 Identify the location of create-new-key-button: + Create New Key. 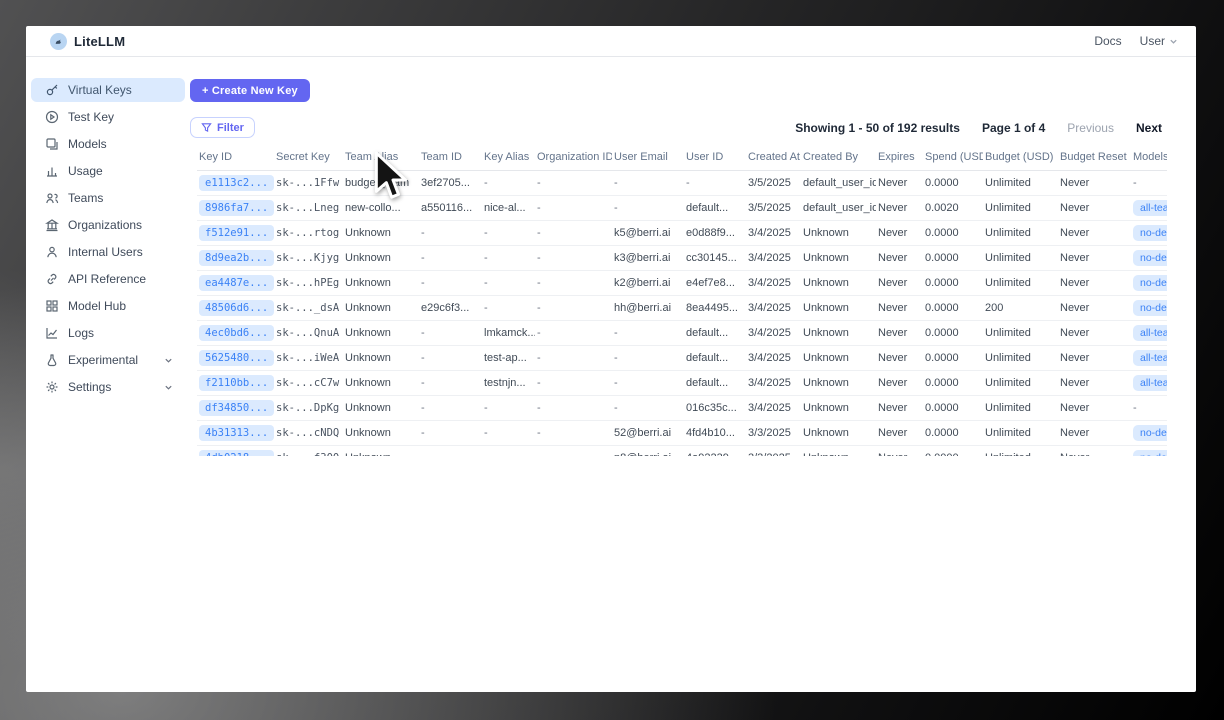
(250, 90).